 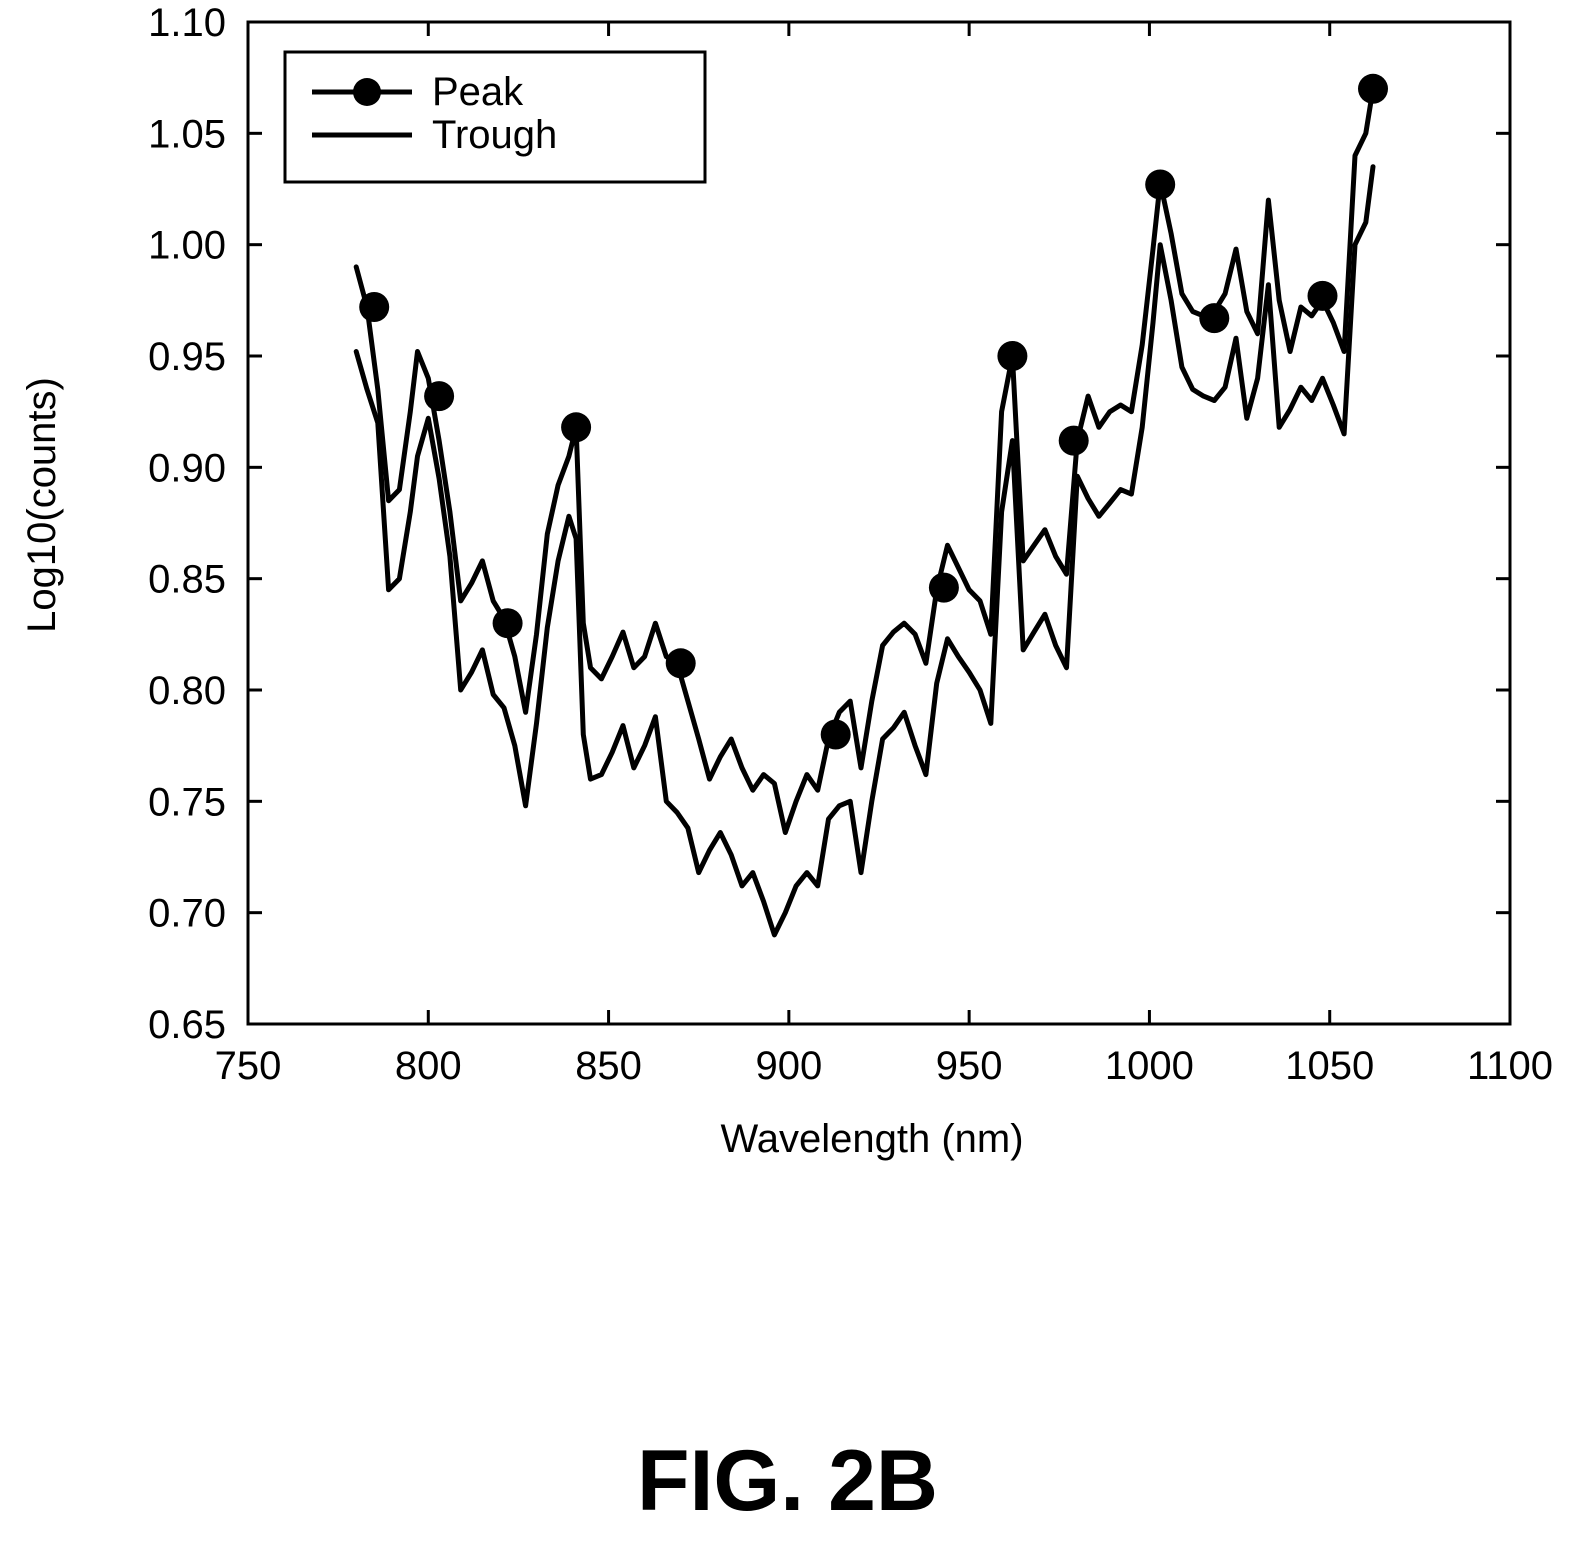 What do you see at coordinates (608, 1066) in the screenshot?
I see `x-tick-label: 850` at bounding box center [608, 1066].